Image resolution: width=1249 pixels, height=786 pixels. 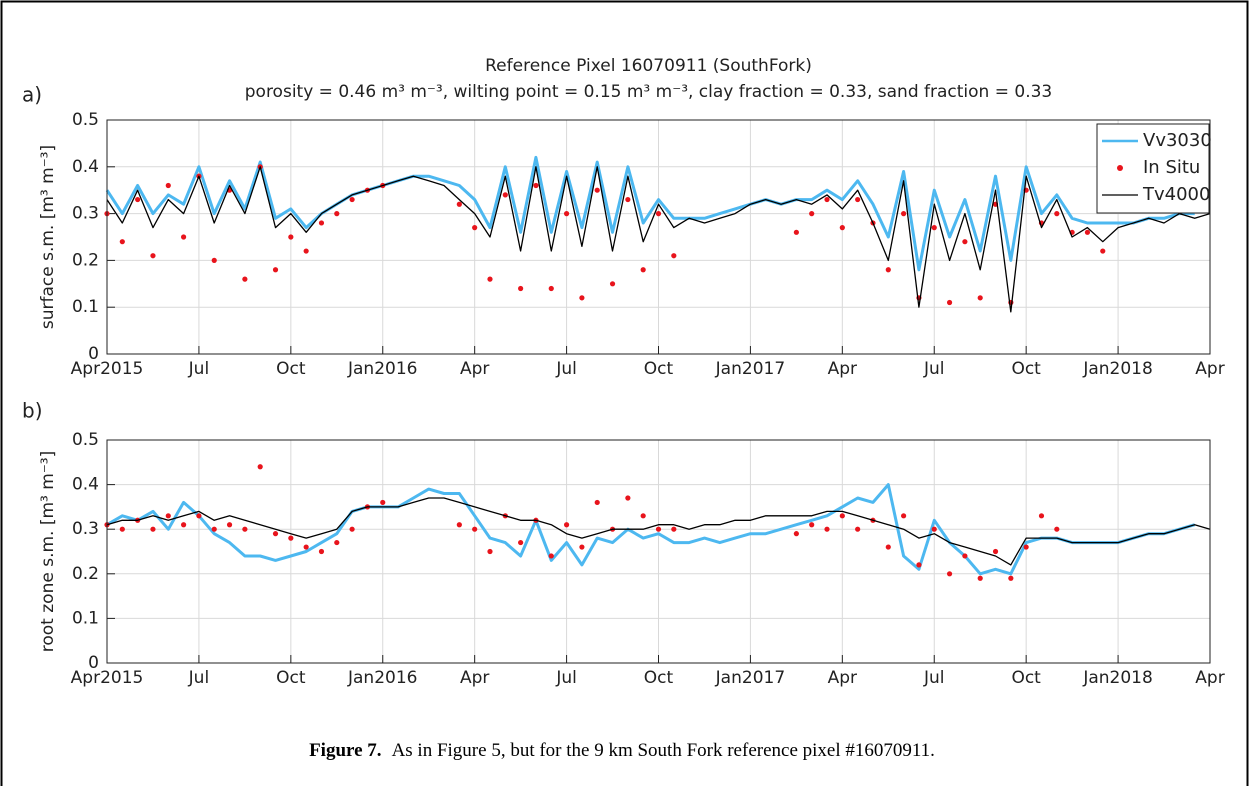 What do you see at coordinates (345, 750) in the screenshot?
I see `caption-label: Figure 7.` at bounding box center [345, 750].